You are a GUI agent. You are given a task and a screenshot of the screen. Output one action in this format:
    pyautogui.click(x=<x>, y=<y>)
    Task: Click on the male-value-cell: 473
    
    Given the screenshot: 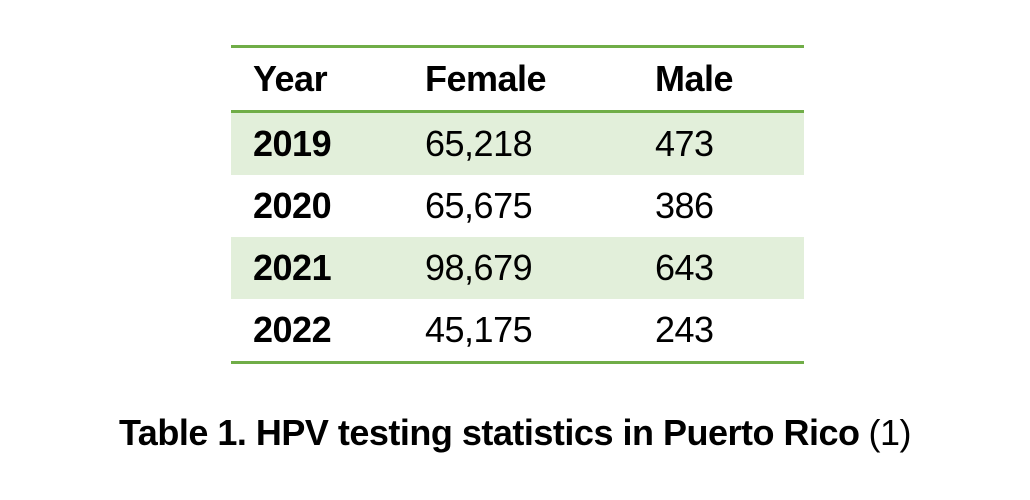 What is the action you would take?
    pyautogui.click(x=684, y=143)
    